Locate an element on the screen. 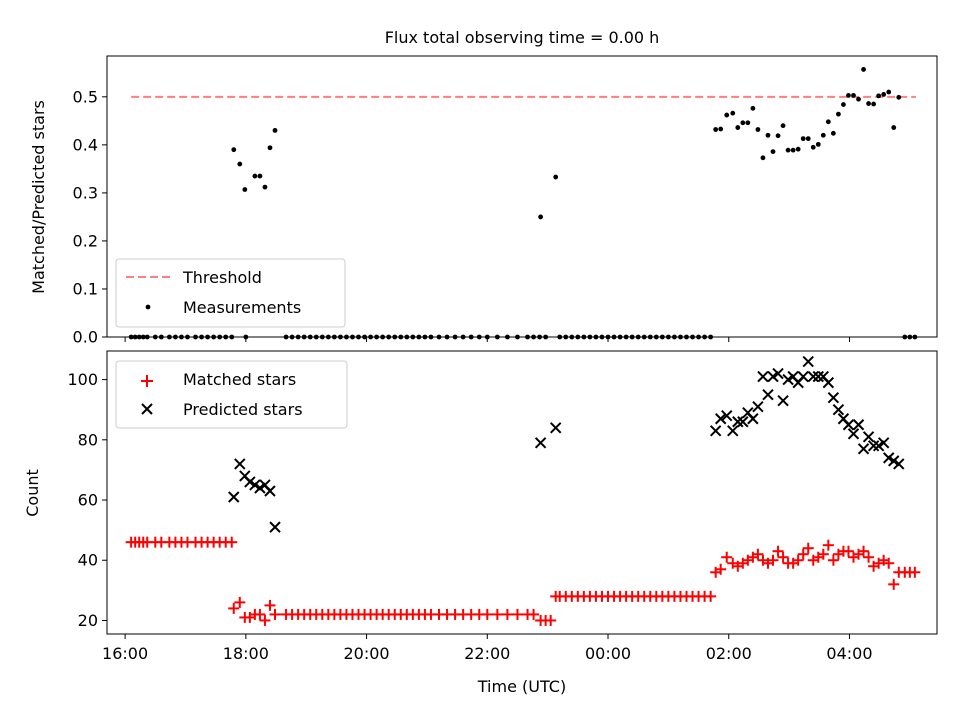 The height and width of the screenshot is (720, 960). legend-predicted-swatch is located at coordinates (147, 409).